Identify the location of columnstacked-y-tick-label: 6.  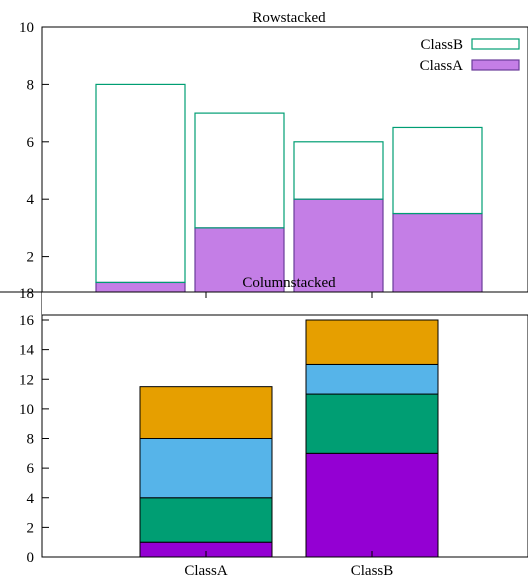
(31, 469).